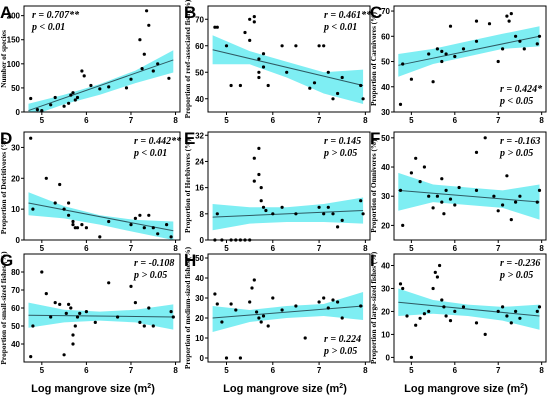 The width and height of the screenshot is (550, 400). Describe the element at coordinates (190, 12) in the screenshot. I see `panel-letter: B` at that location.